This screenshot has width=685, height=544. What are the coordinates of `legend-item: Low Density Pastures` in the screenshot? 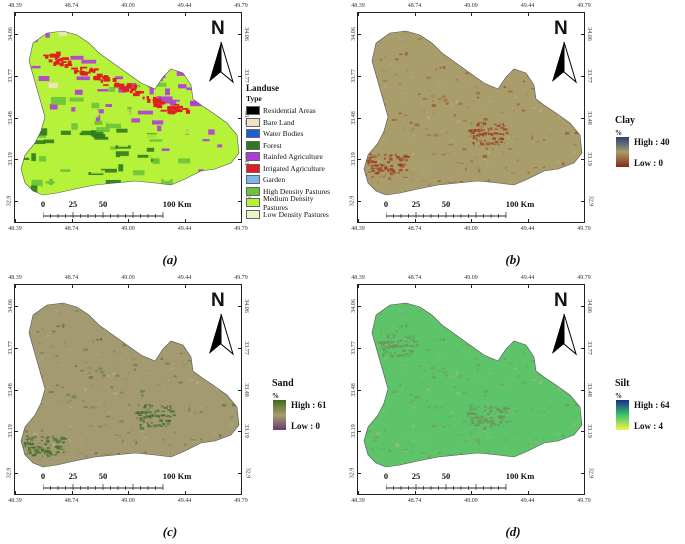 It's located at (293, 215).